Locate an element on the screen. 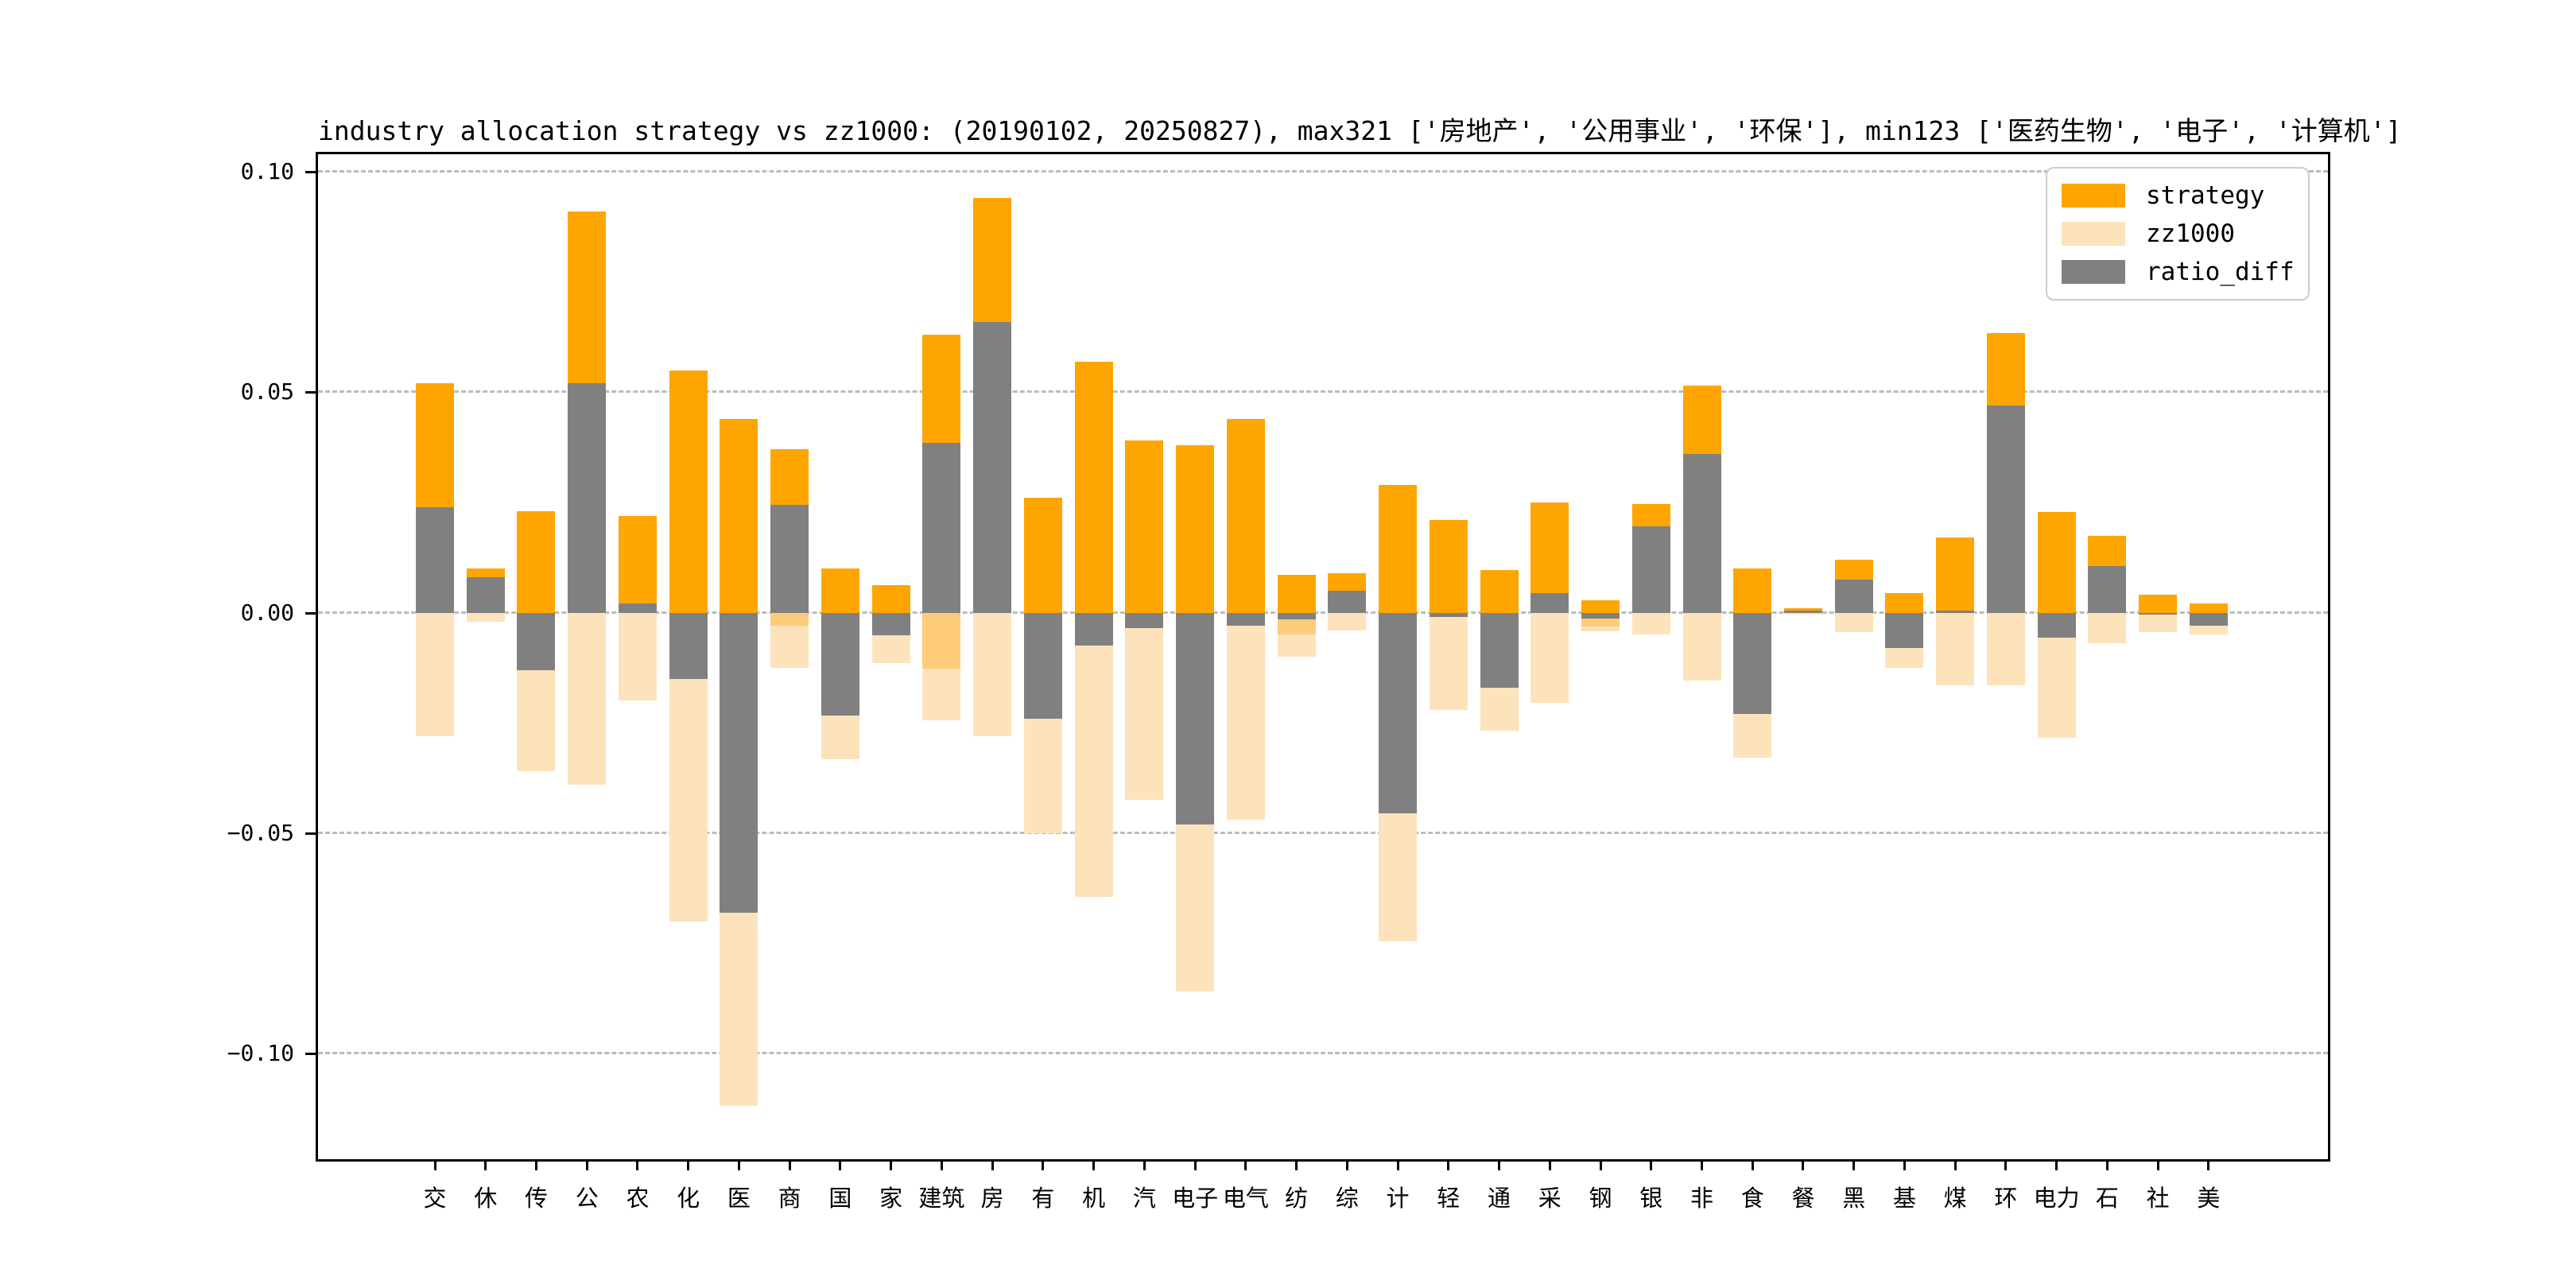 This screenshot has height=1288, width=2576. x-tick-钢 is located at coordinates (1601, 1165).